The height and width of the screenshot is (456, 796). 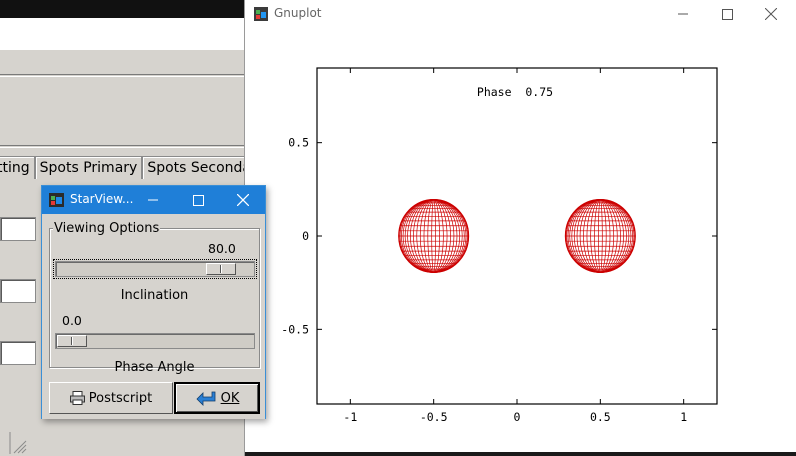 I want to click on phase-angle-slider-handle, so click(x=72, y=341).